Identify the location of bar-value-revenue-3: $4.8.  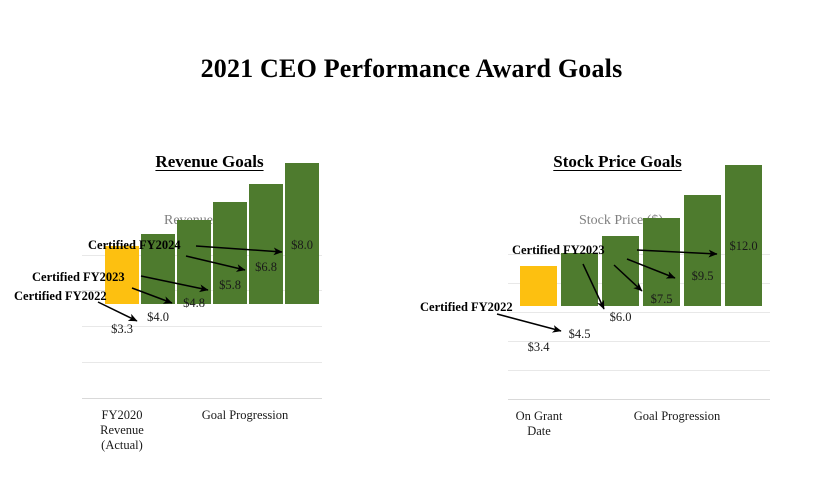
(194, 303).